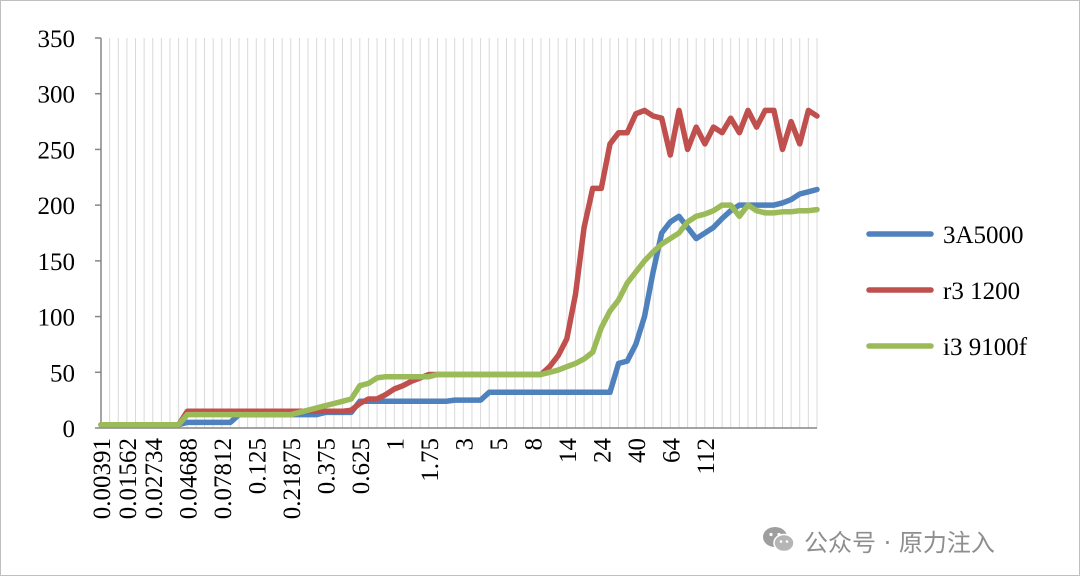  Describe the element at coordinates (292, 478) in the screenshot. I see `x-tick-label: 0.21875` at that location.